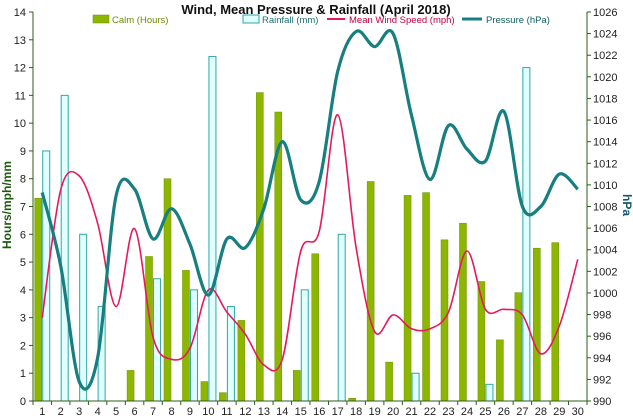 The width and height of the screenshot is (633, 420). What do you see at coordinates (7, 205) in the screenshot?
I see `y-axis-label: Hours/mph/mm` at bounding box center [7, 205].